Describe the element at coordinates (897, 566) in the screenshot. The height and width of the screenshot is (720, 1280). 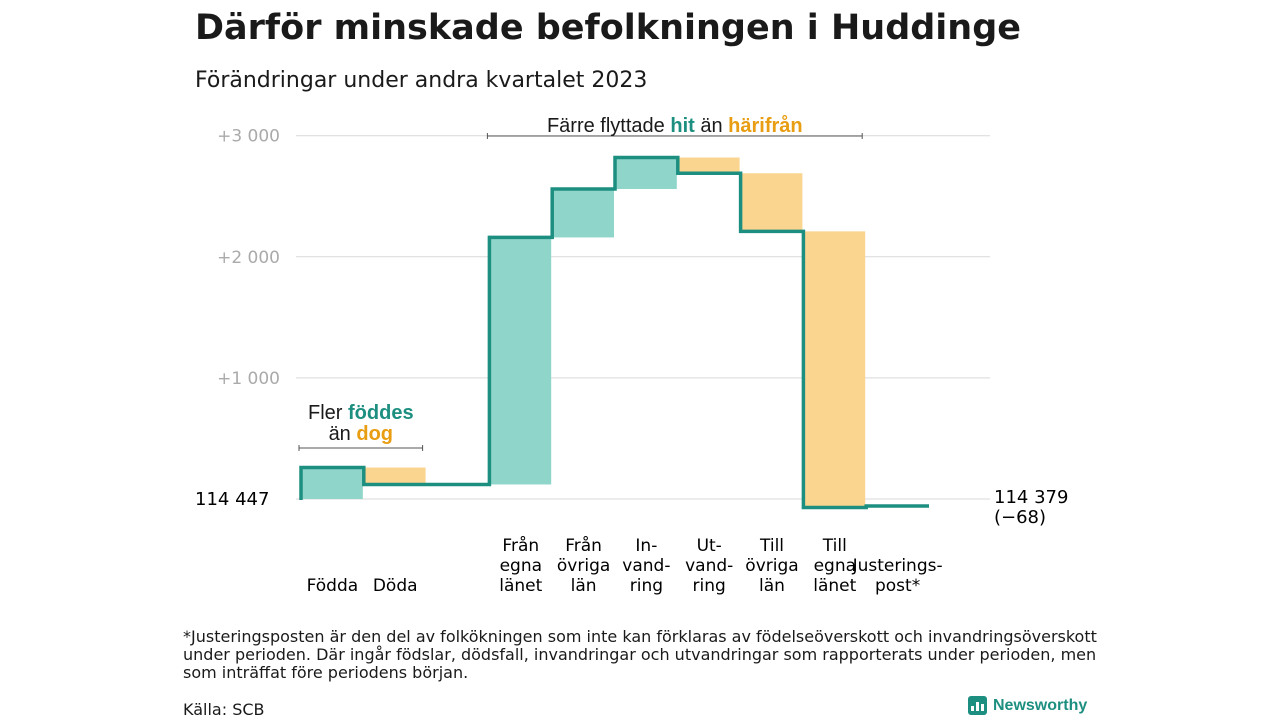
I see `category-label: Justerings-` at that location.